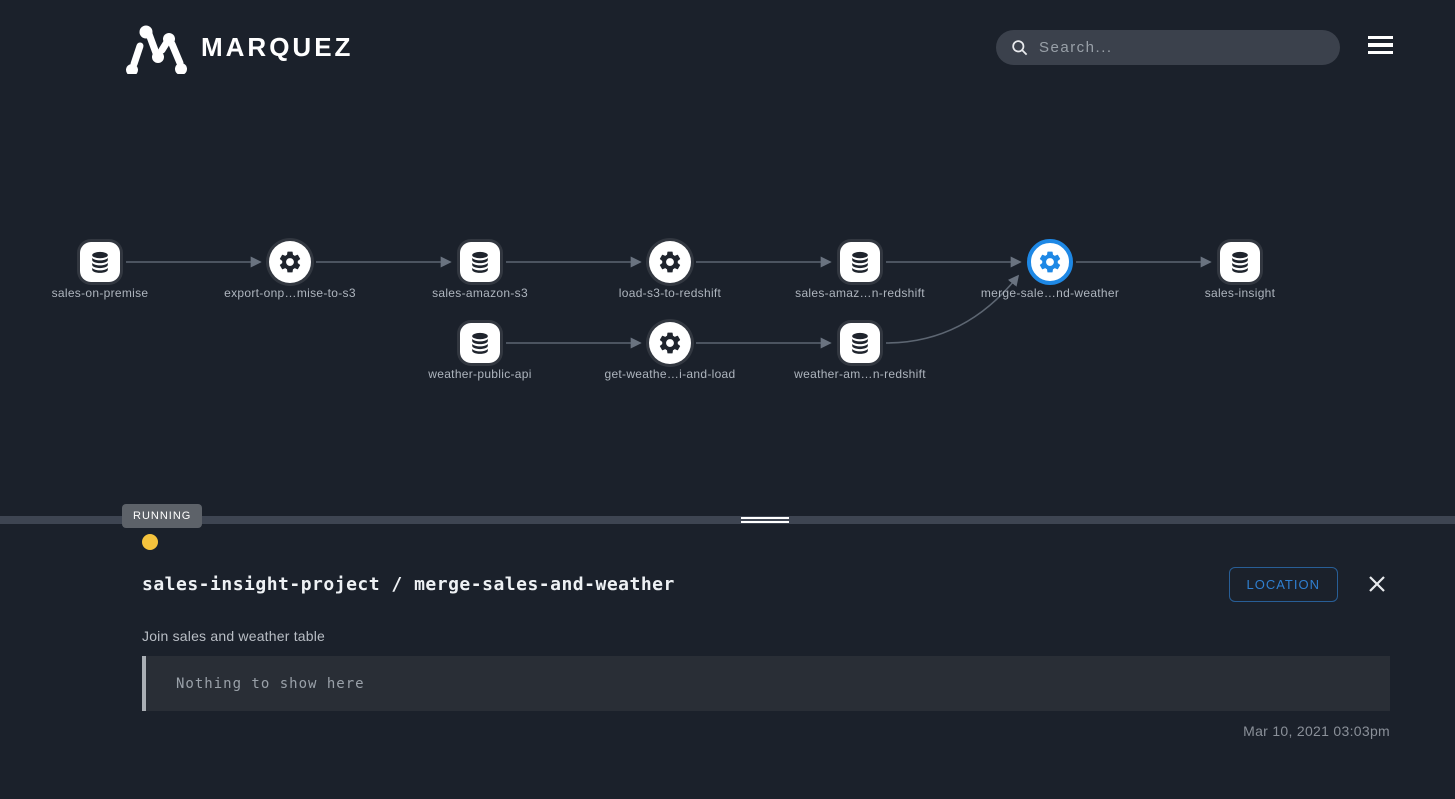  Describe the element at coordinates (727, 520) in the screenshot. I see `drawer-divider` at that location.